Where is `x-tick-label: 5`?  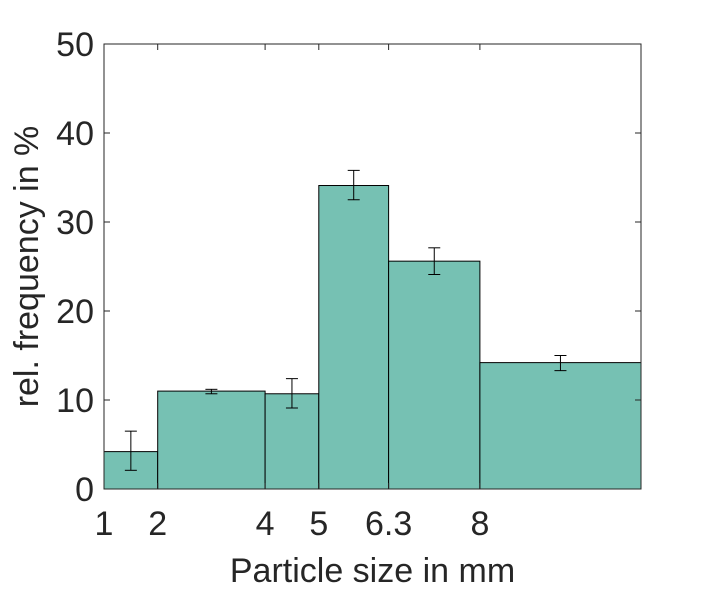 x-tick-label: 5 is located at coordinates (318, 524).